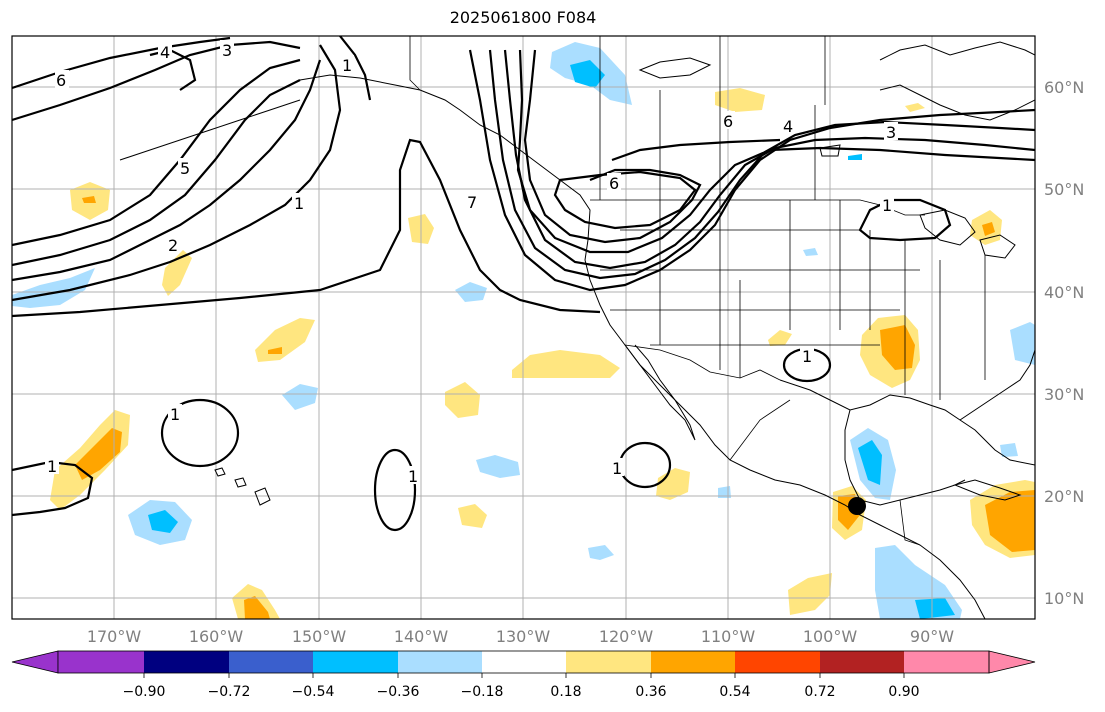  Describe the element at coordinates (421, 636) in the screenshot. I see `lon-tick: 140°W` at that location.